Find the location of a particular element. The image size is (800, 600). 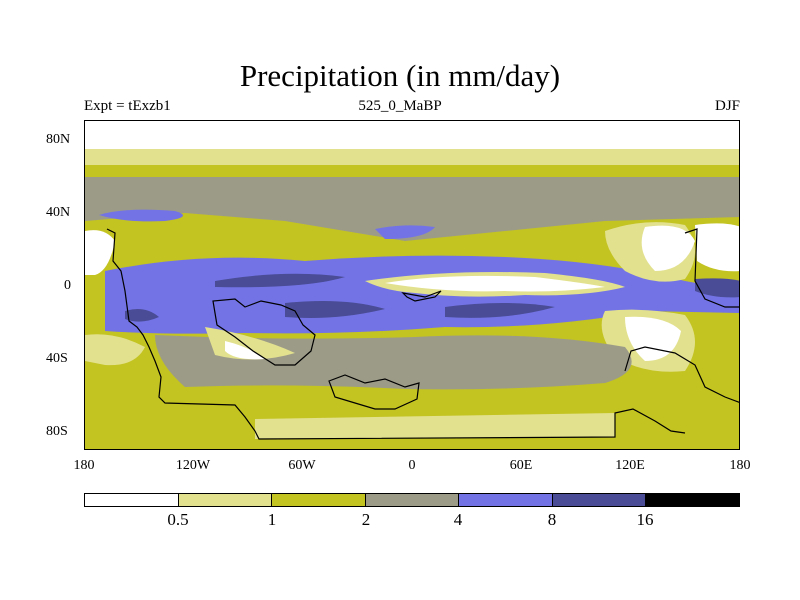

period-label: 525_0_MaBP is located at coordinates (400, 106).